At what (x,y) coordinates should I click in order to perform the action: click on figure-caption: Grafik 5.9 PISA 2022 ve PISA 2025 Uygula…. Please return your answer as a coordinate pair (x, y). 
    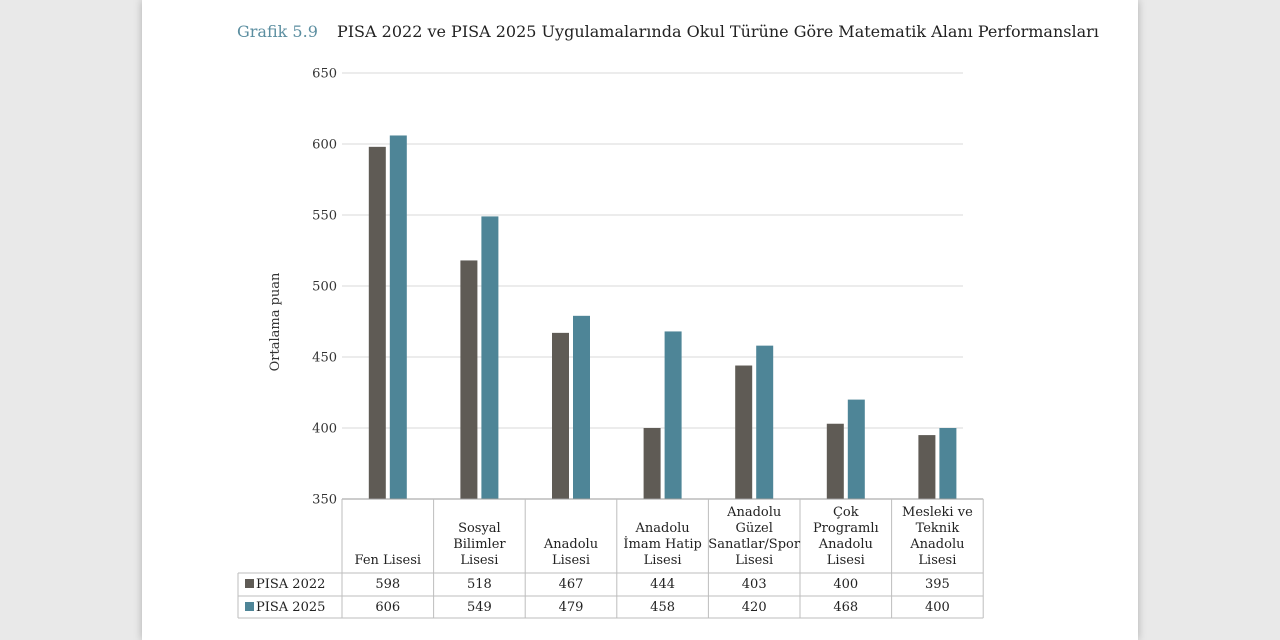
    Looking at the image, I should click on (668, 31).